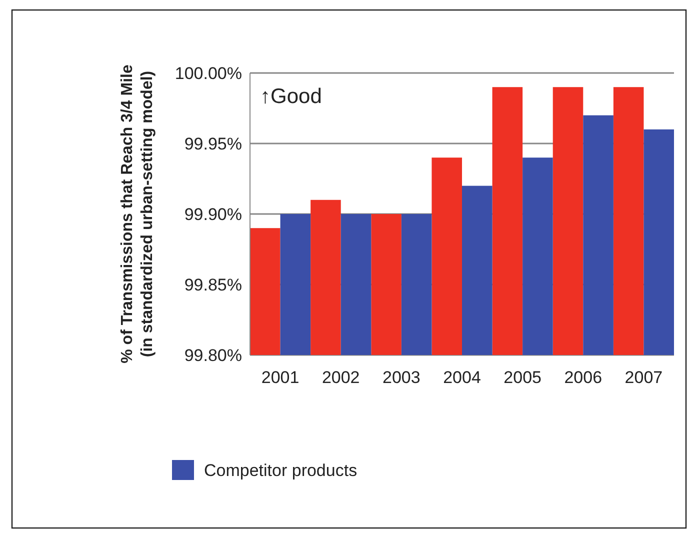 This screenshot has height=539, width=696. I want to click on x-tick-label: 2002, so click(341, 377).